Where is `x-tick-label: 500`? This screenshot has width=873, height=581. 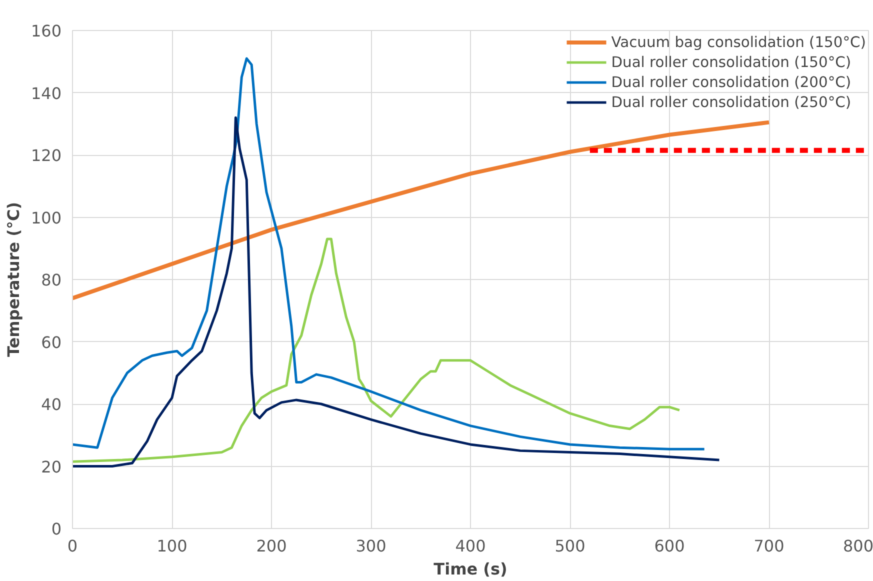 x-tick-label: 500 is located at coordinates (570, 546).